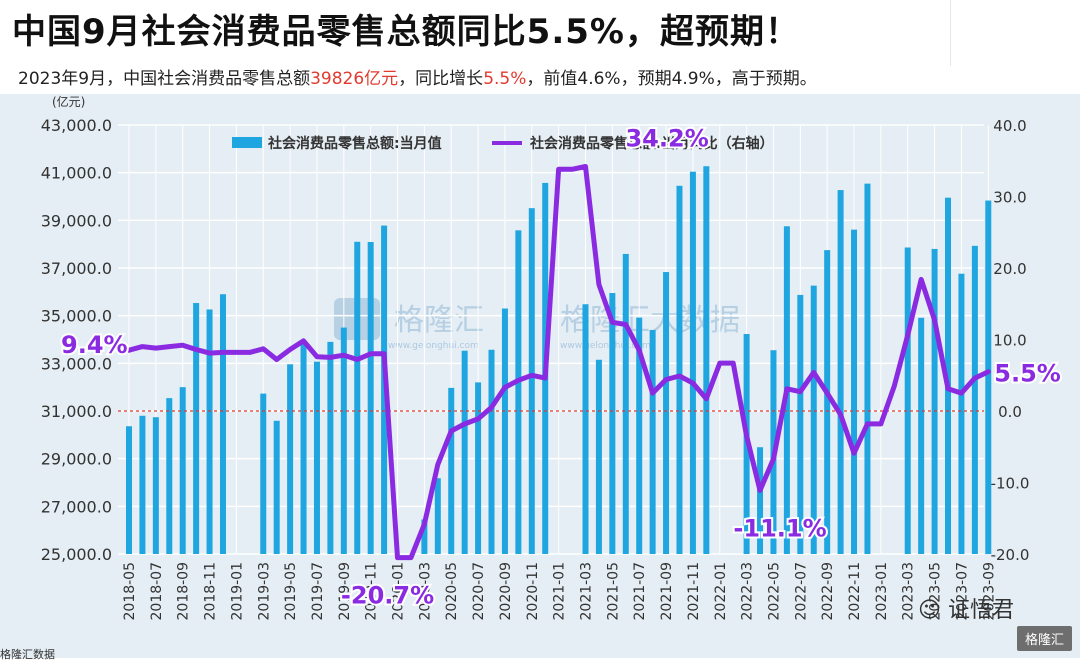 Image resolution: width=1080 pixels, height=662 pixels. Describe the element at coordinates (399, 591) in the screenshot. I see `x-tick-label: 2020-01` at that location.